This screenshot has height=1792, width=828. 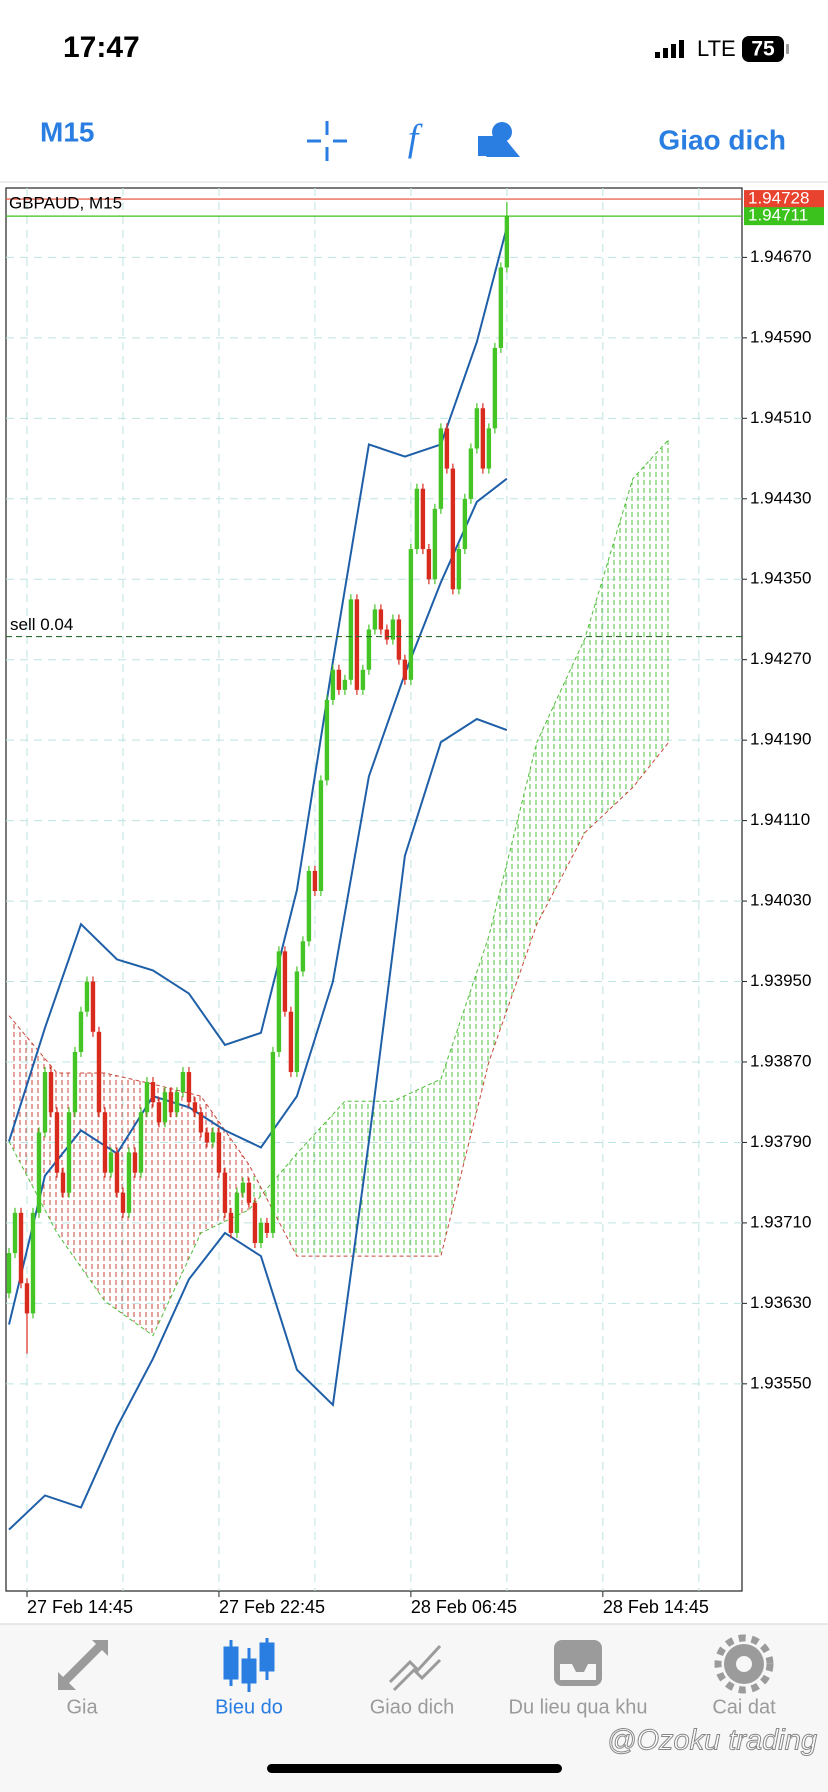 What do you see at coordinates (744, 1664) in the screenshot?
I see `tab-icon-settings` at bounding box center [744, 1664].